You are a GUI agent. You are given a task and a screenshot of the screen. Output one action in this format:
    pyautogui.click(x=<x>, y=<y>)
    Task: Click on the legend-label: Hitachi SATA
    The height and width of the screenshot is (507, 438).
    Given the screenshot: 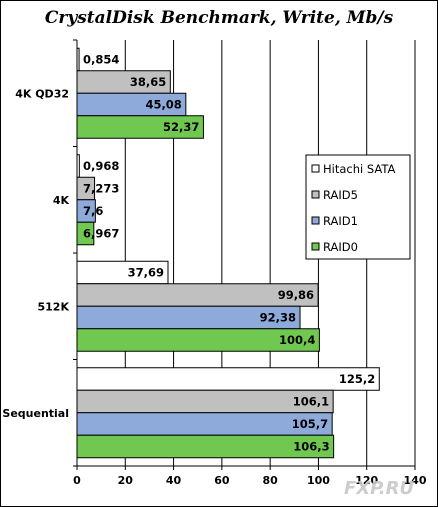 What is the action you would take?
    pyautogui.click(x=359, y=169)
    